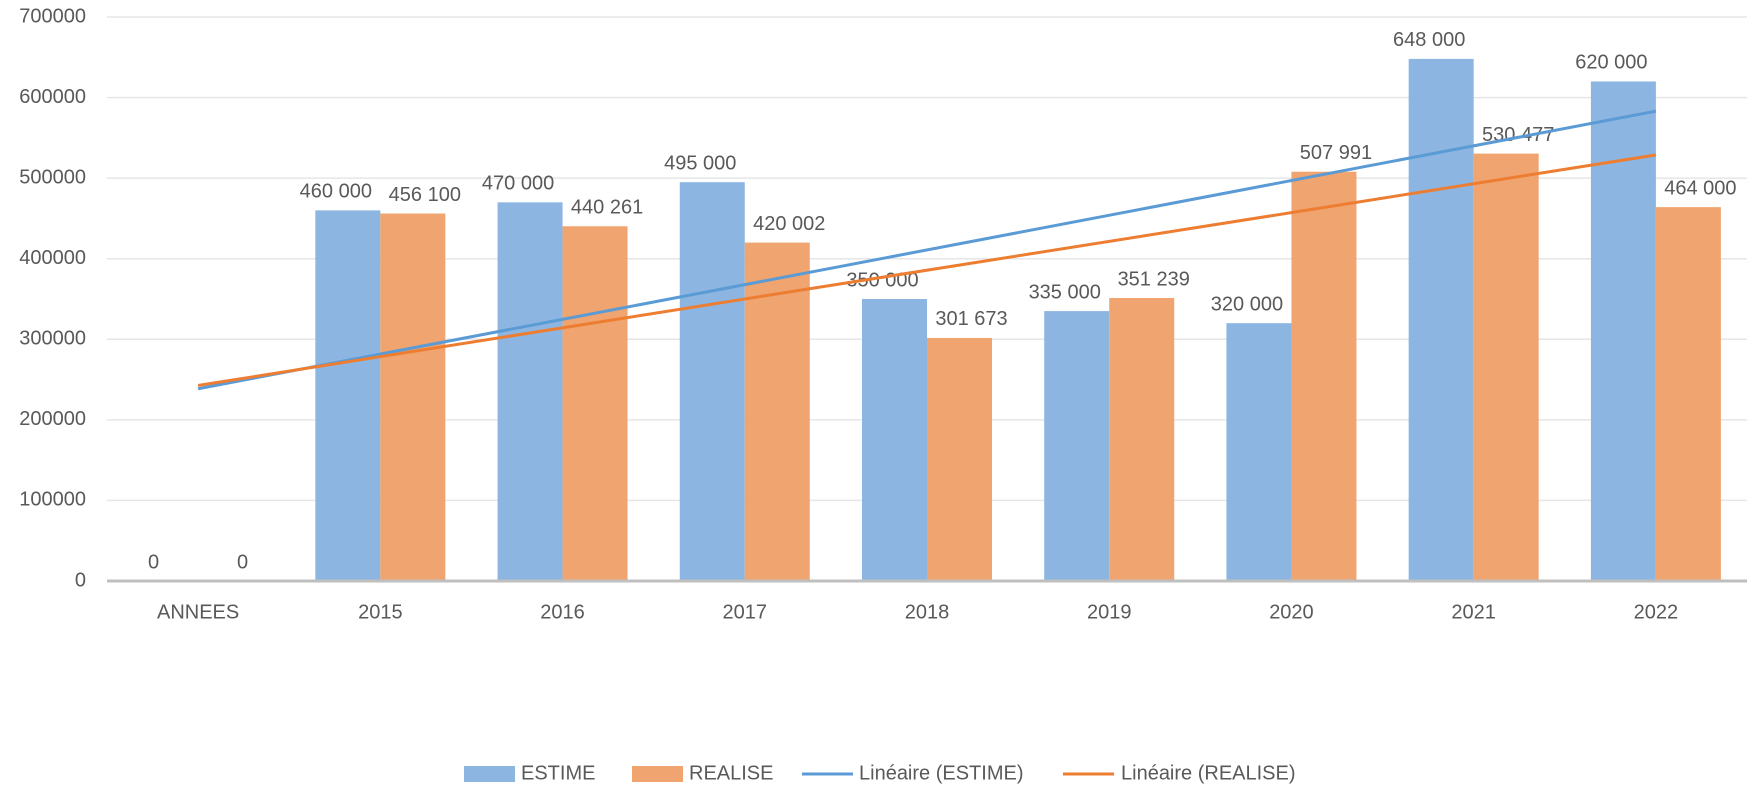  Describe the element at coordinates (562, 612) in the screenshot. I see `x-tick-label: 2016` at that location.